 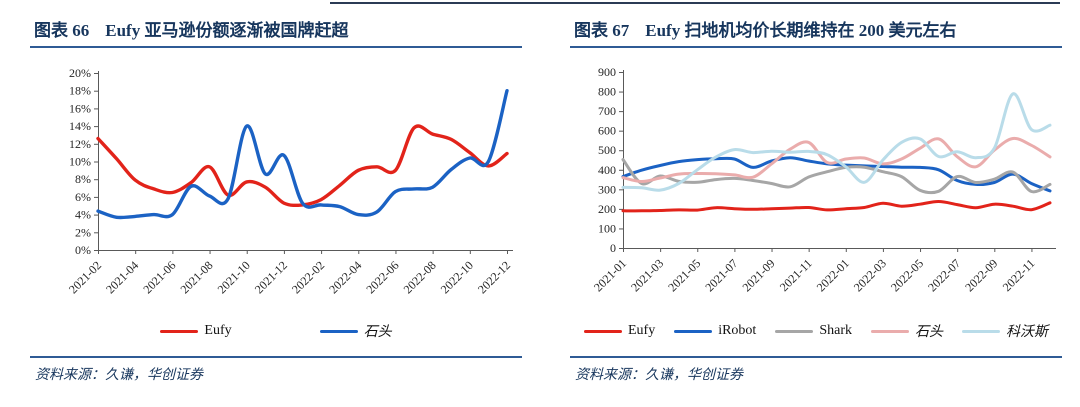 I want to click on x-tick-label: 2022-04, so click(x=345, y=277).